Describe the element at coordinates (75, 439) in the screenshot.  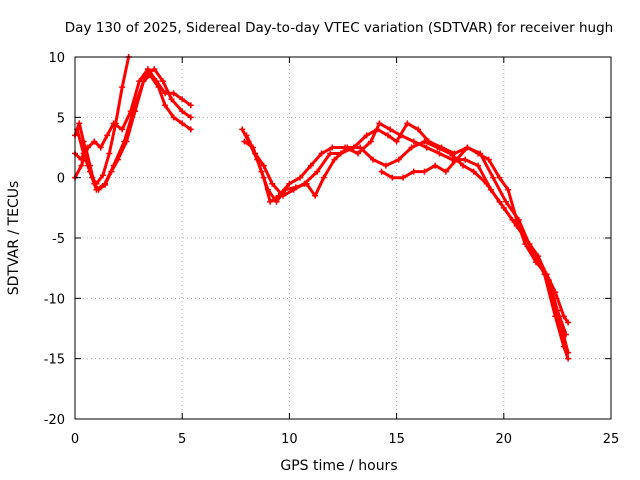
I see `x-tick-label: 0` at that location.